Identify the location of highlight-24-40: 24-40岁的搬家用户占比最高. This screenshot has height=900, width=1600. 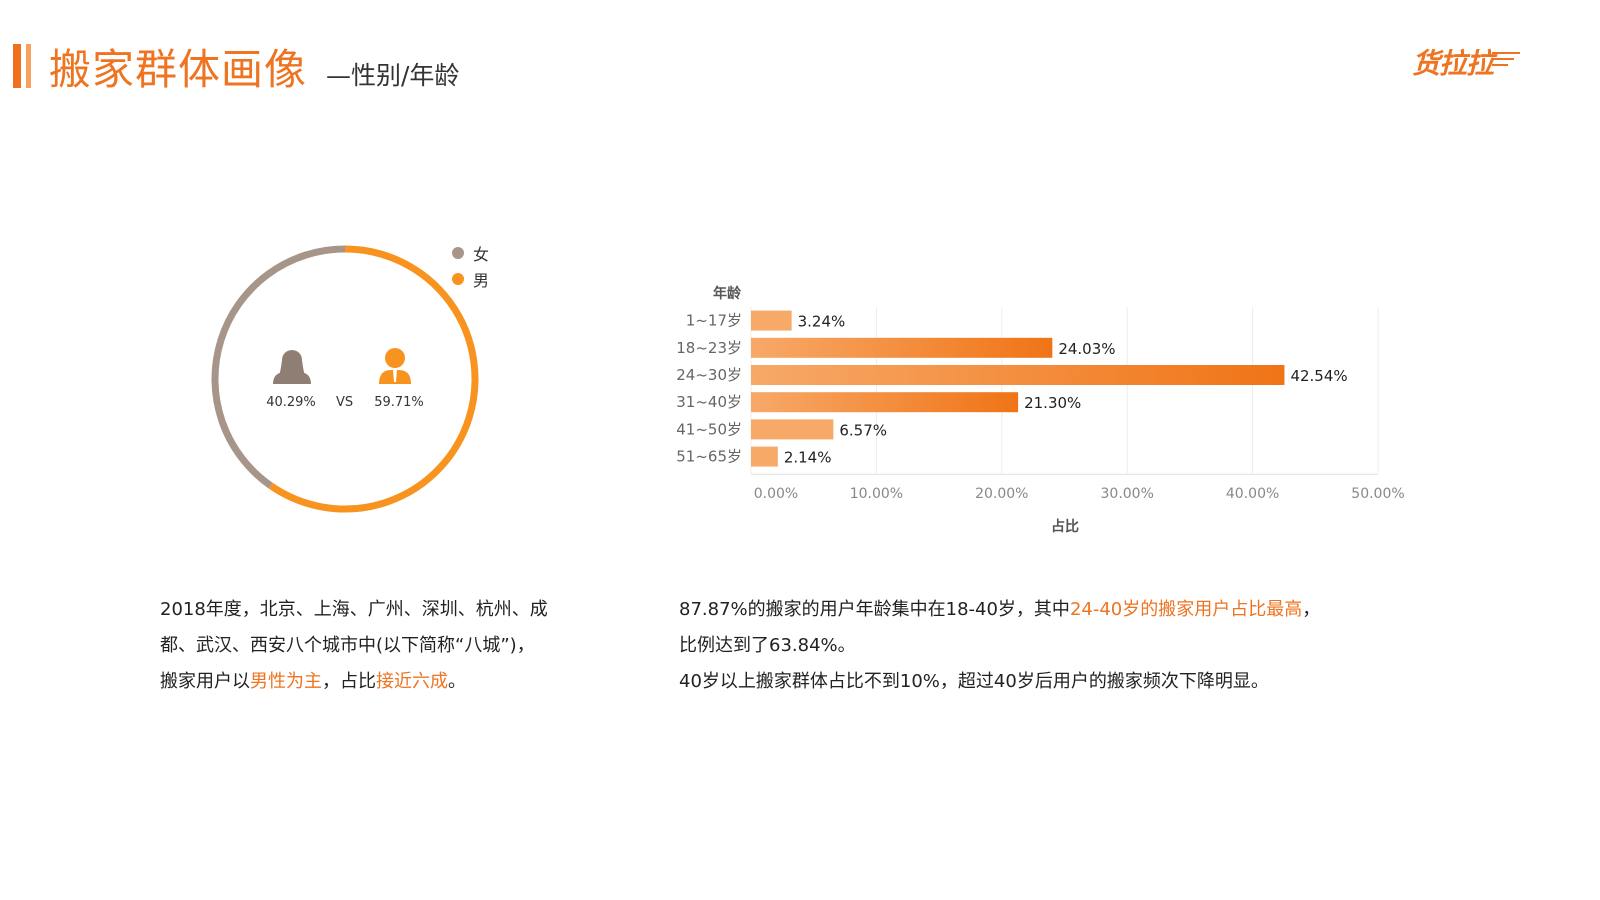
(1186, 609).